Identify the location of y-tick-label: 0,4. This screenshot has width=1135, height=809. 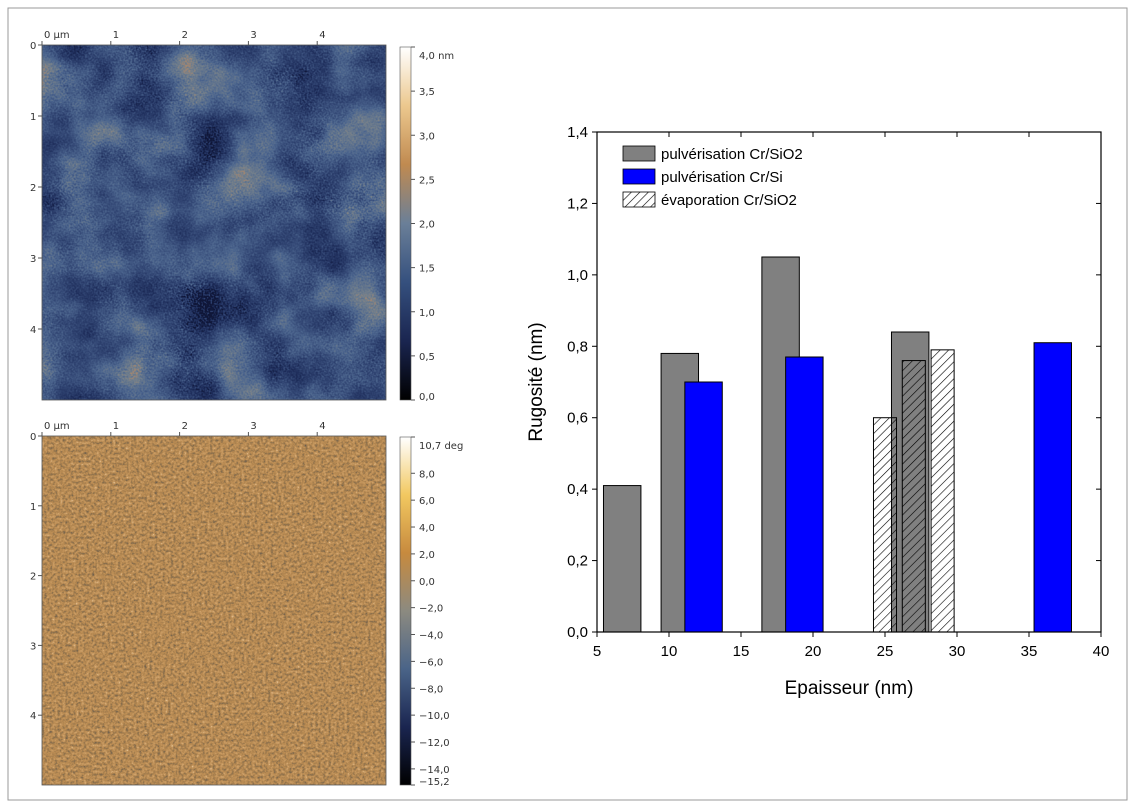
(577, 489).